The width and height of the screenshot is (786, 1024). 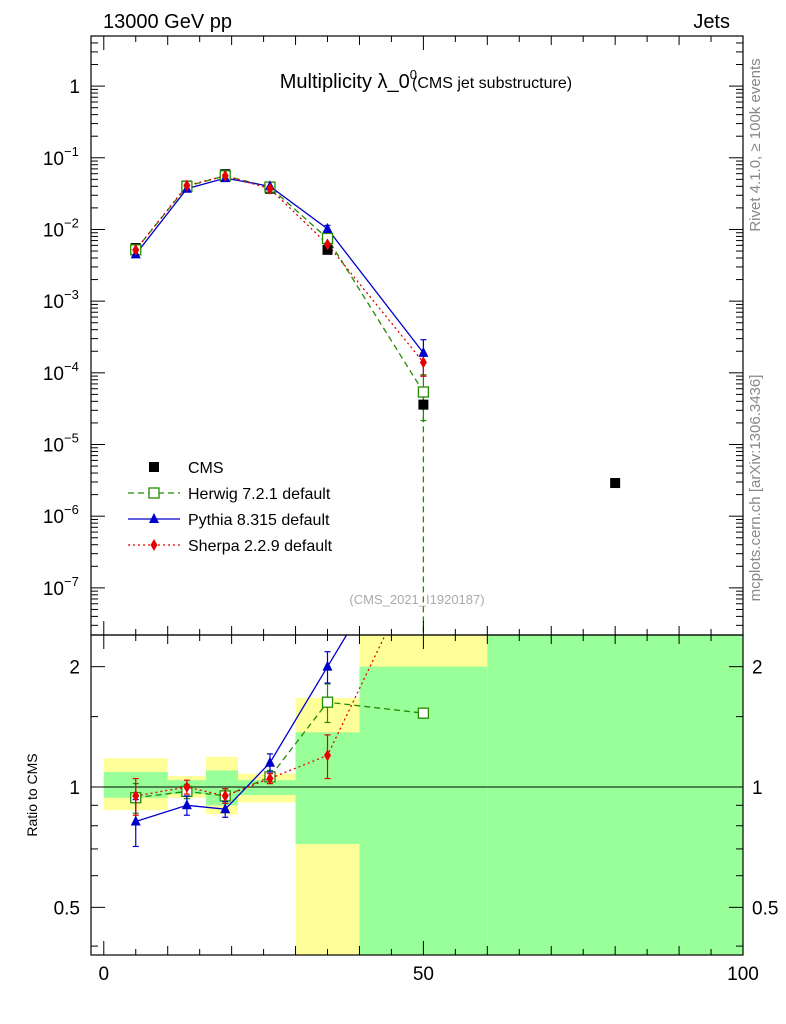 What do you see at coordinates (259, 520) in the screenshot?
I see `legend-label-2: Pythia 8.315 default` at bounding box center [259, 520].